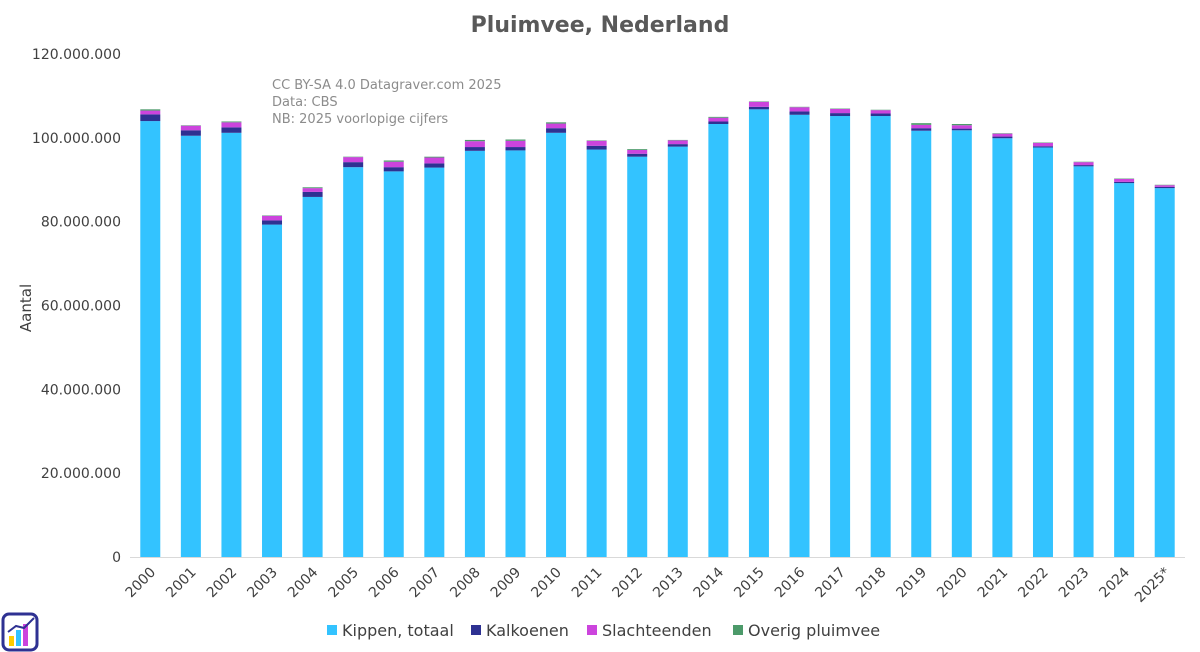 The image size is (1200, 652). I want to click on bar-kalkoenen-2016, so click(799, 113).